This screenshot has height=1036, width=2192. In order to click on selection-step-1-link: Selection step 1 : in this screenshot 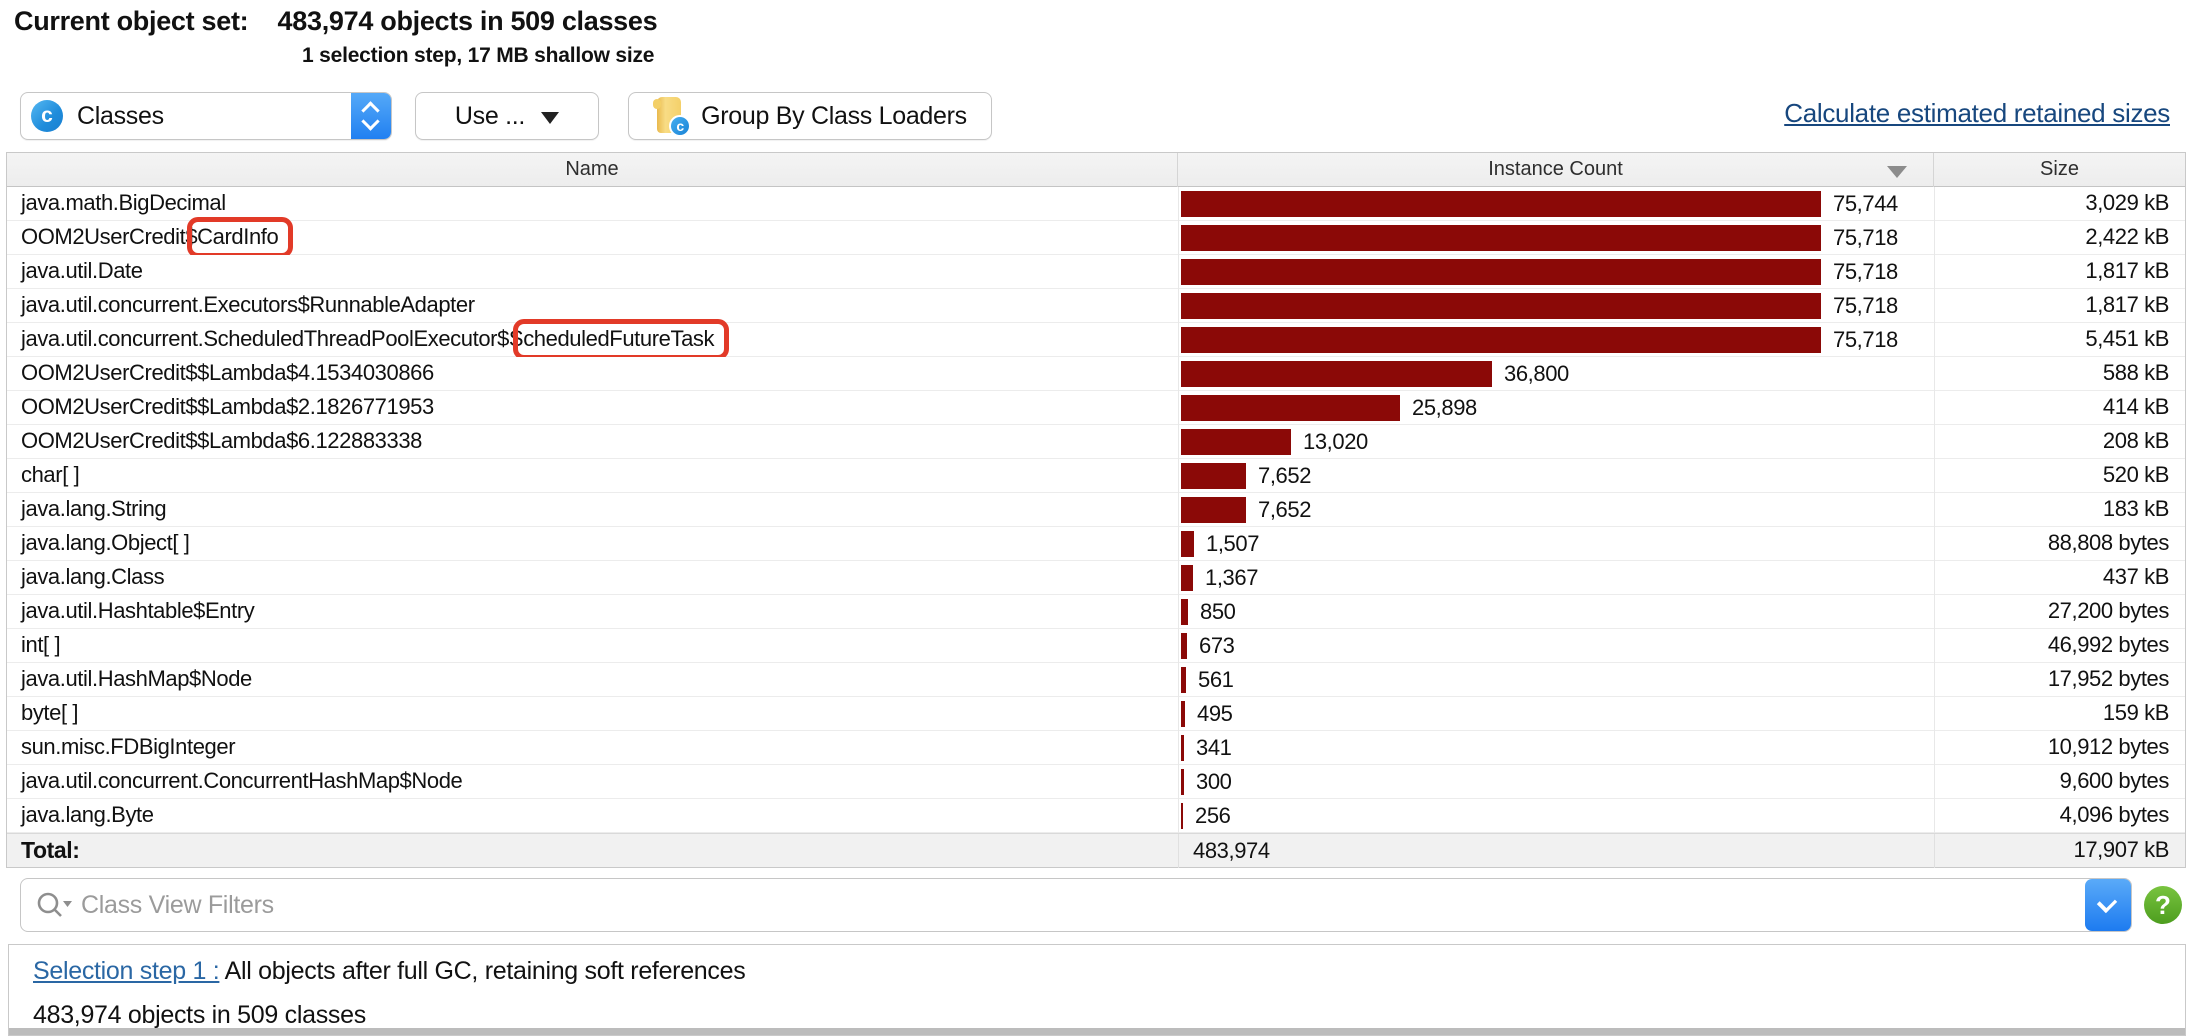, I will do `click(126, 971)`.